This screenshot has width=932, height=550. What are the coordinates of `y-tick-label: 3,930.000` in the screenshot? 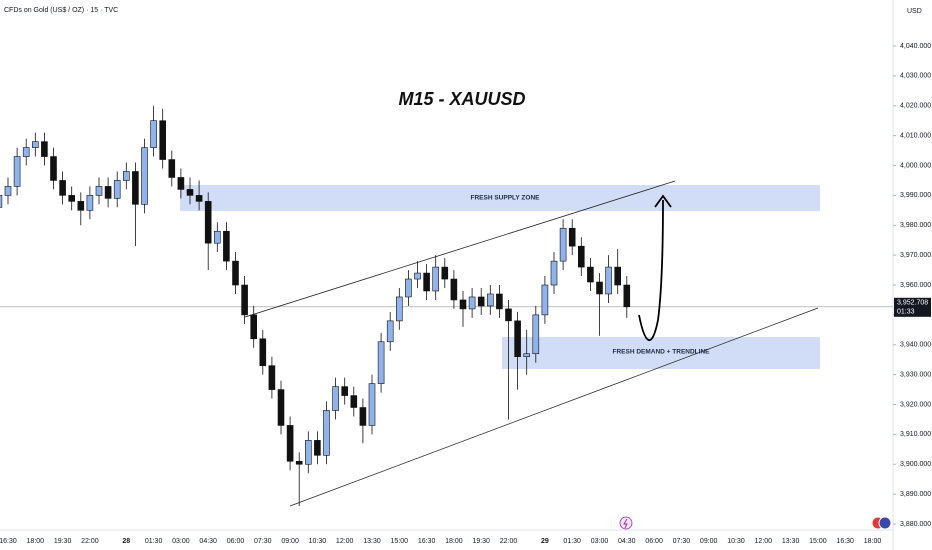 It's located at (915, 374).